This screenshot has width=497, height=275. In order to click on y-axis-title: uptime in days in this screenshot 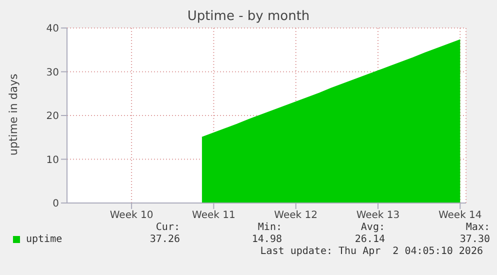, I will do `click(13, 114)`.